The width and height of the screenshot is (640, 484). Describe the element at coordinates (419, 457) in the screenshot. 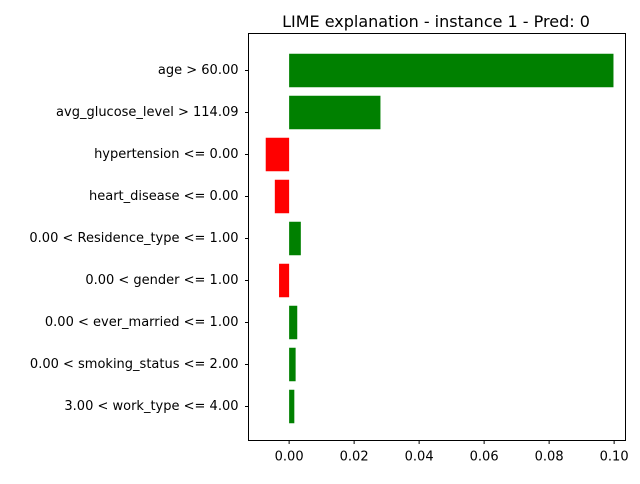

I see `x-tick-label: 0.04` at that location.